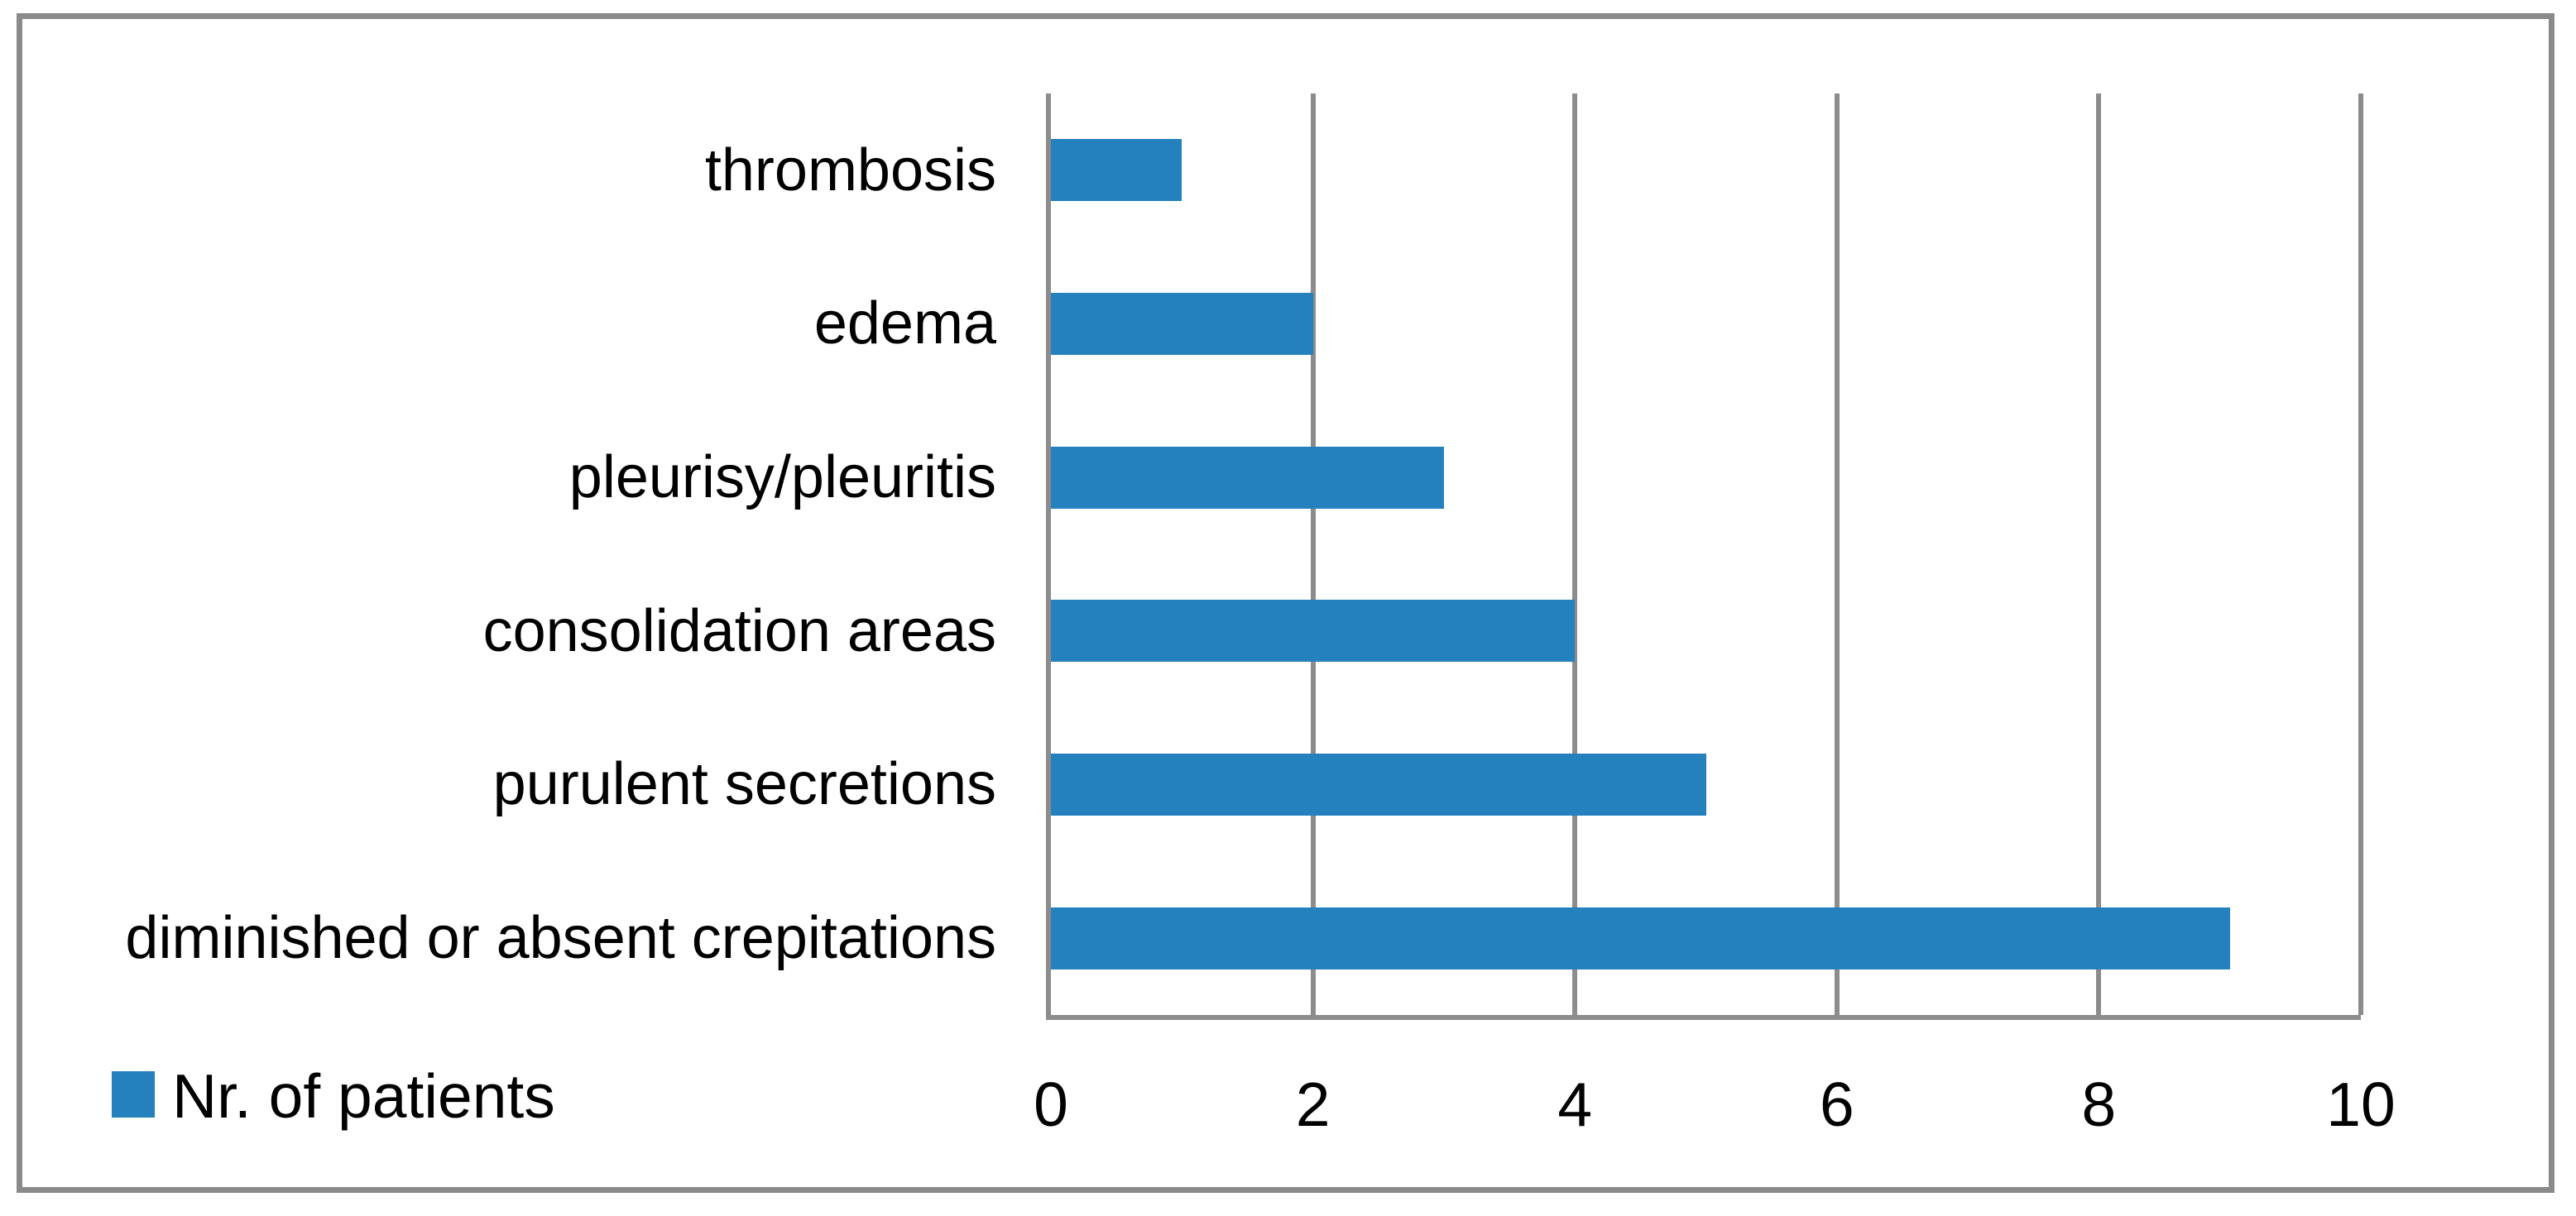  I want to click on x-tick-label-10: 10, so click(2361, 1104).